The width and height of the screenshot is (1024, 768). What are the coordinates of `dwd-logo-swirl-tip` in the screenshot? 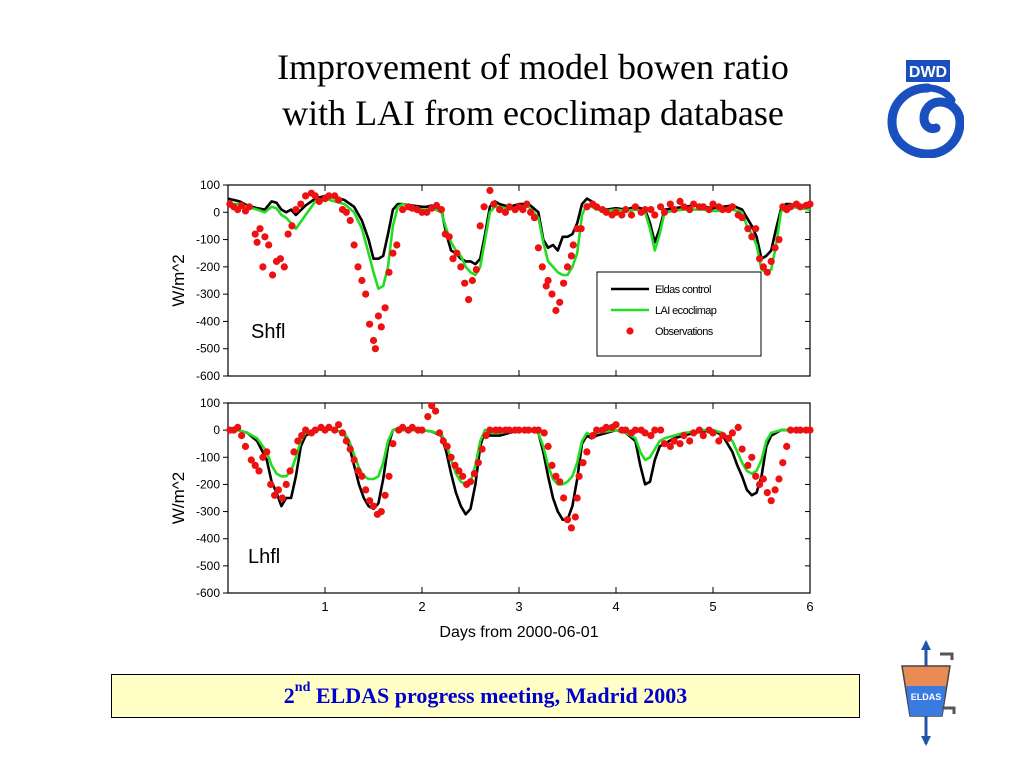 It's located at (940, 94).